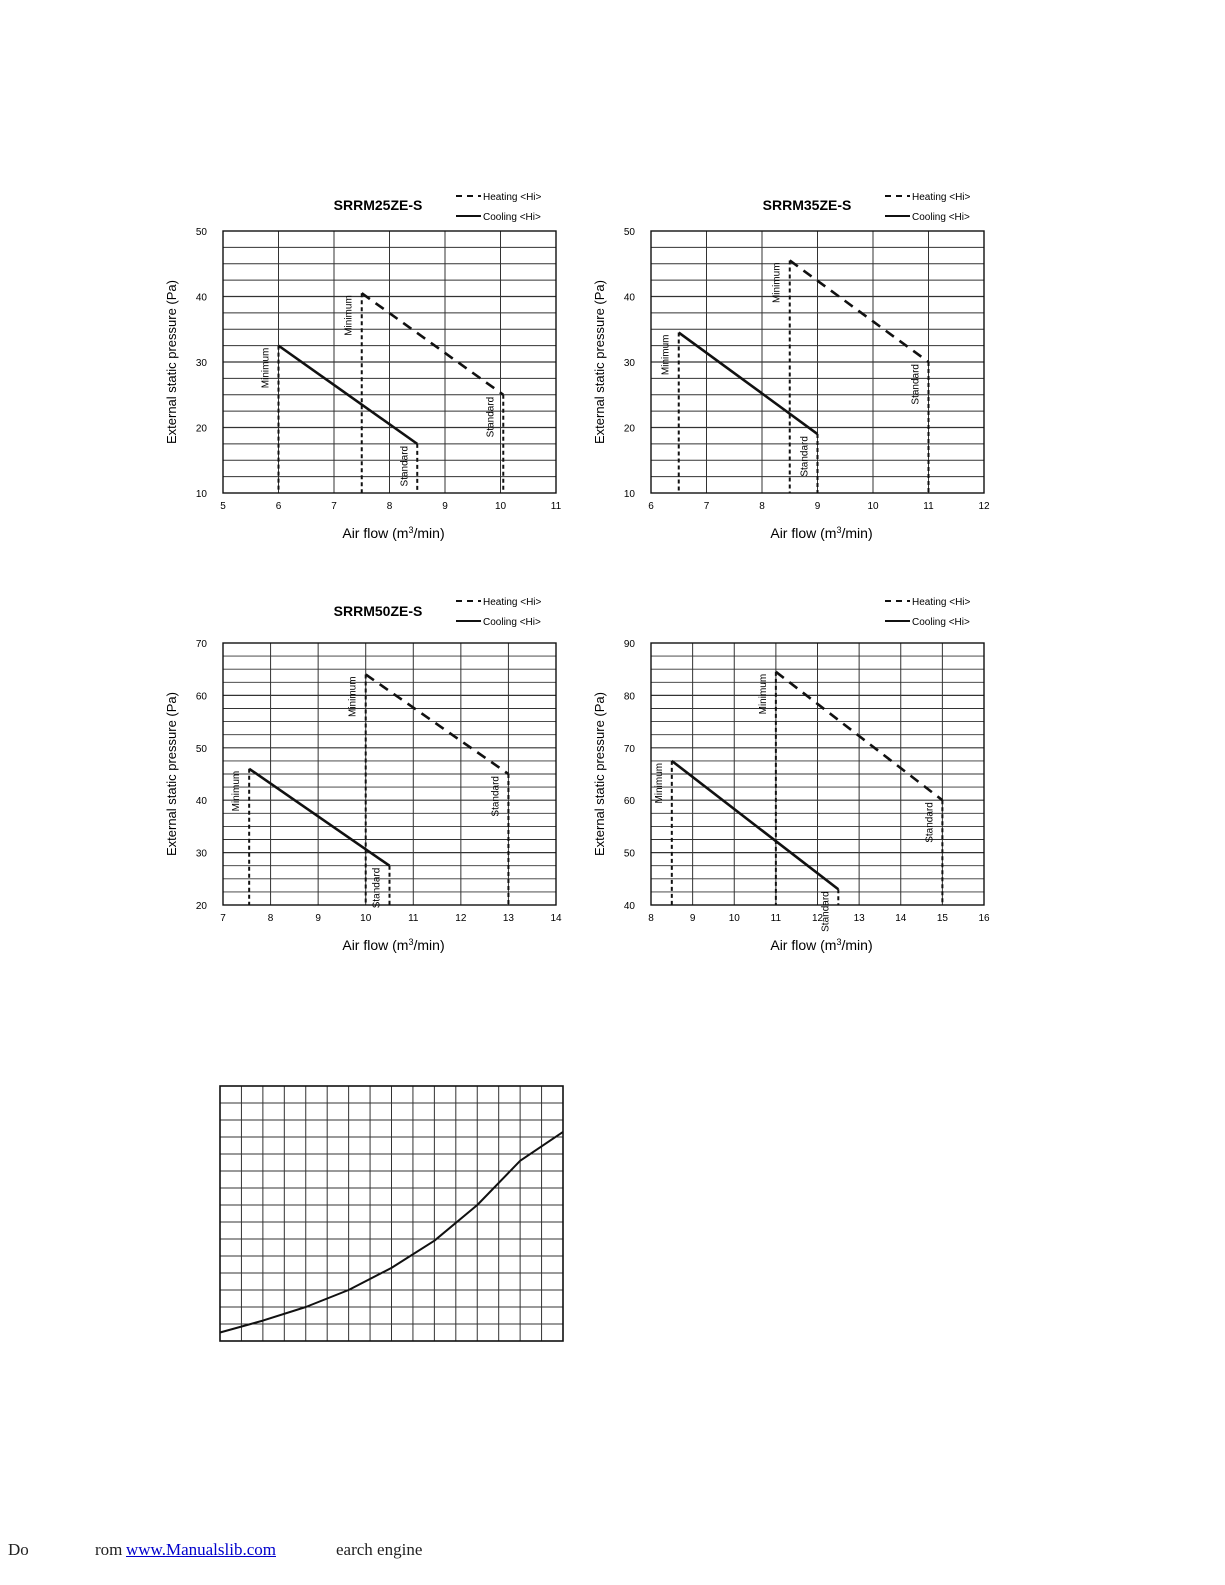 Image resolution: width=1225 pixels, height=1585 pixels. Describe the element at coordinates (943, 918) in the screenshot. I see `x-tick-label: 15` at that location.